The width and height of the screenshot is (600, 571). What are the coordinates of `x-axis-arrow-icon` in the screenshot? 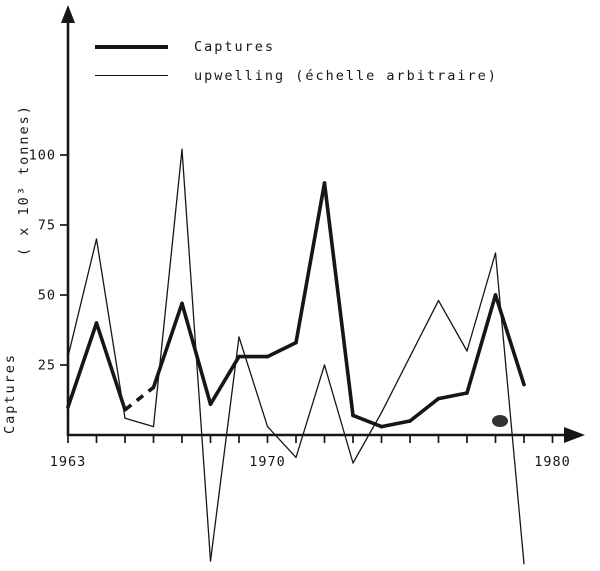 It's located at (574, 435).